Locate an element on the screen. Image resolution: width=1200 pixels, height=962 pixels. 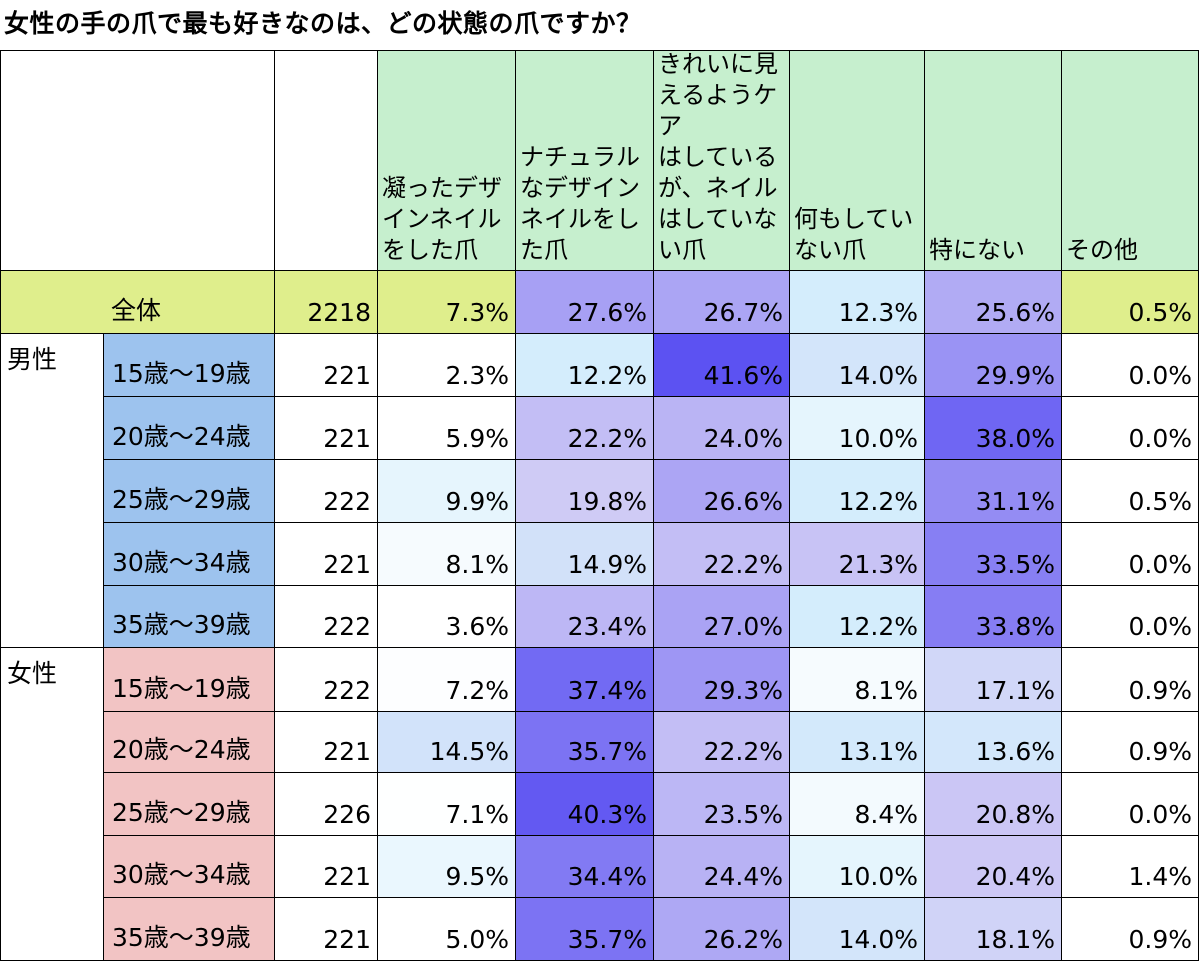
data-cell: 7.1% is located at coordinates (447, 804).